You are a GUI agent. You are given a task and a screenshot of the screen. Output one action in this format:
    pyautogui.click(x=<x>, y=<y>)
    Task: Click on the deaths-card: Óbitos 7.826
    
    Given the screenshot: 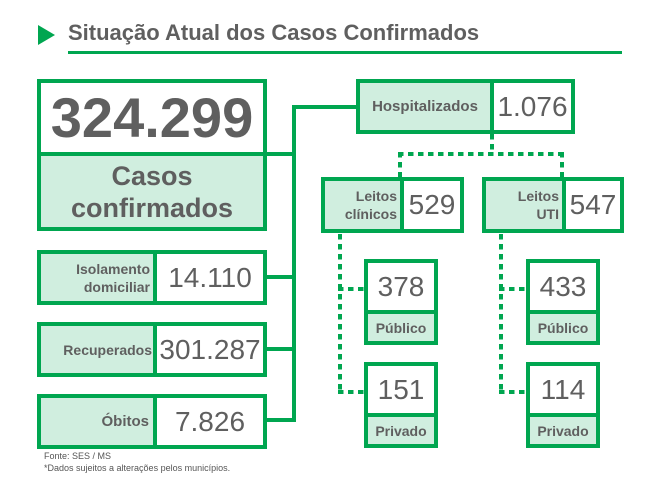 What is the action you would take?
    pyautogui.click(x=152, y=421)
    